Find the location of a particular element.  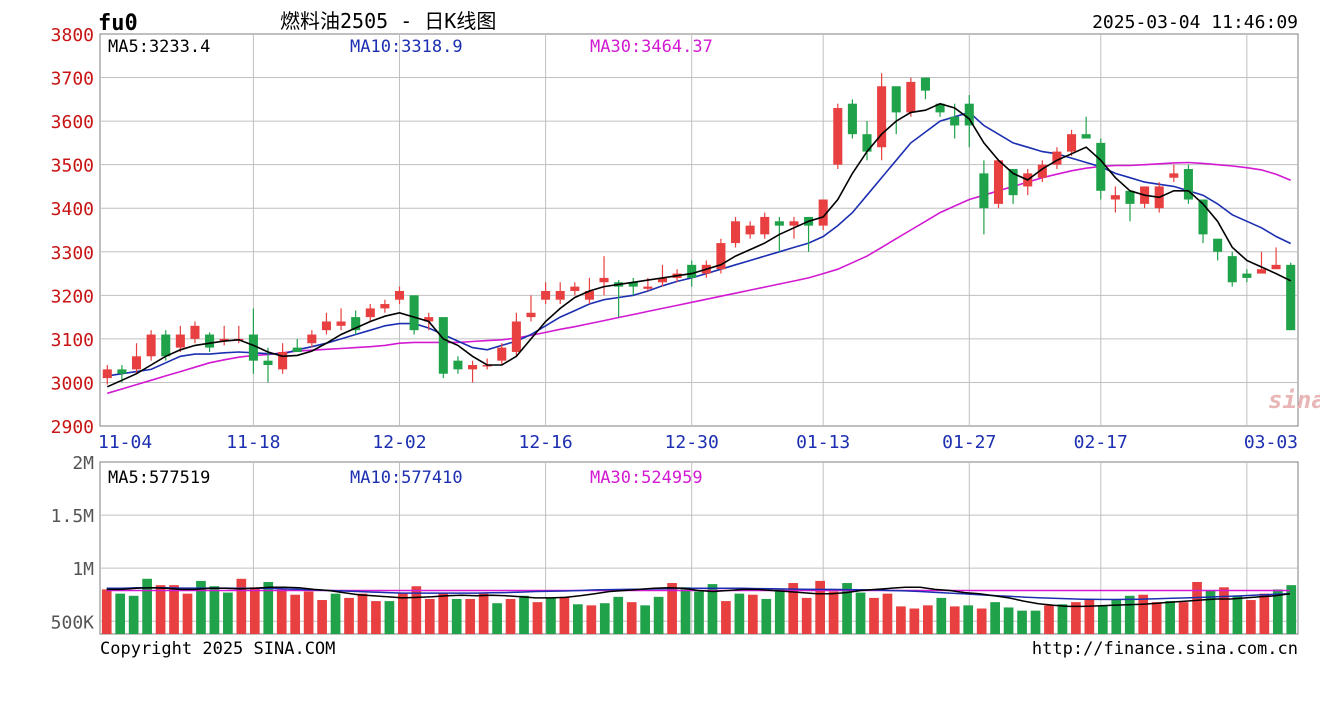

price-y-tick: 3600 is located at coordinates (72, 122).